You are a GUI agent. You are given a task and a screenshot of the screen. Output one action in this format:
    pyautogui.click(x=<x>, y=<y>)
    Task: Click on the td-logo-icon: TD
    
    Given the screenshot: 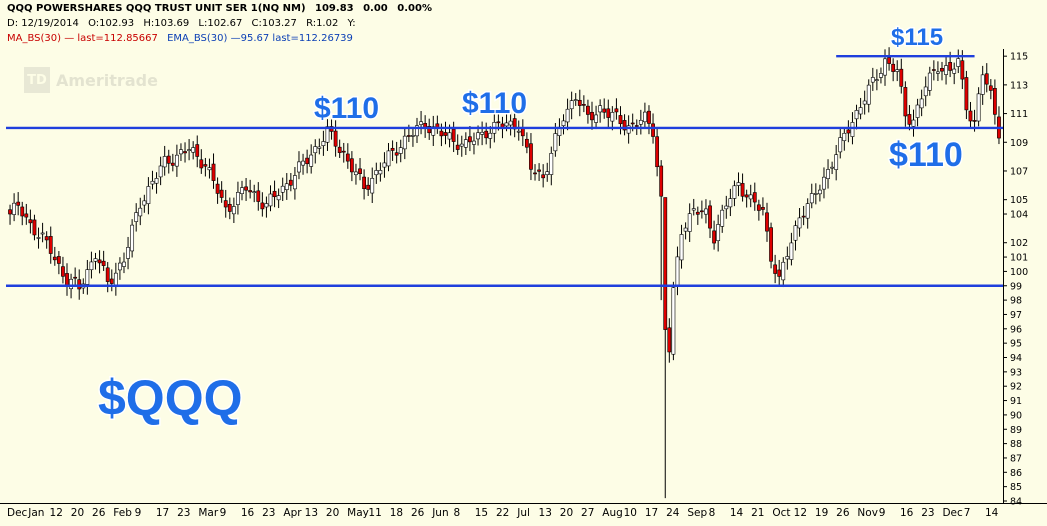 What is the action you would take?
    pyautogui.click(x=37, y=80)
    